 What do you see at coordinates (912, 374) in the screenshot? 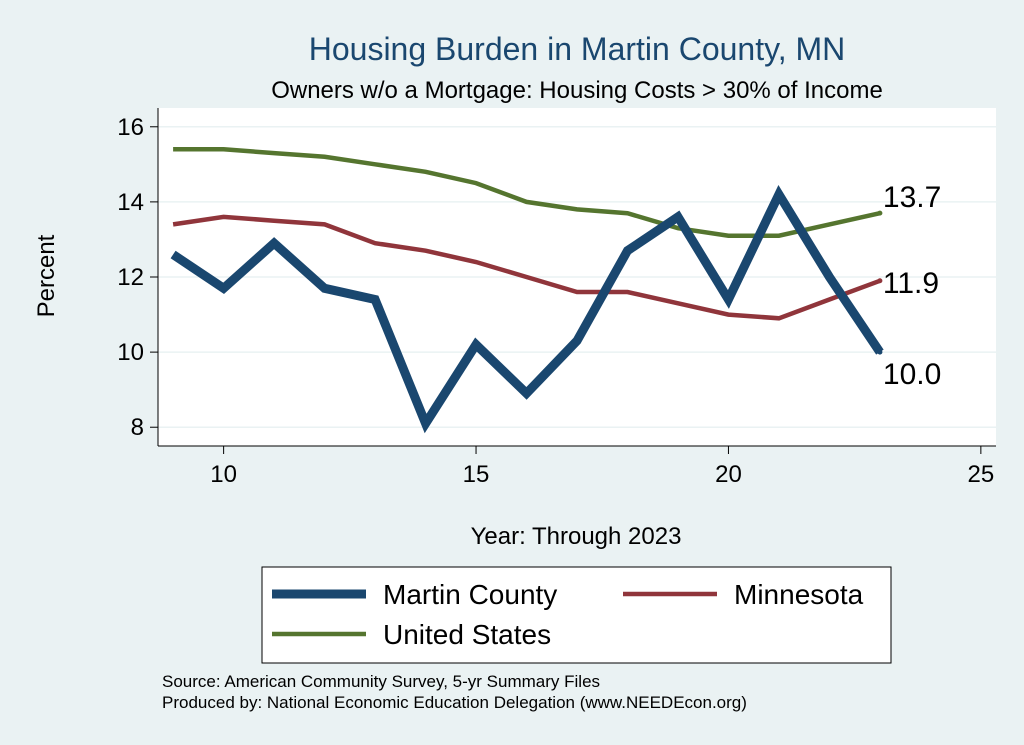
I see `end-label: 10.0` at bounding box center [912, 374].